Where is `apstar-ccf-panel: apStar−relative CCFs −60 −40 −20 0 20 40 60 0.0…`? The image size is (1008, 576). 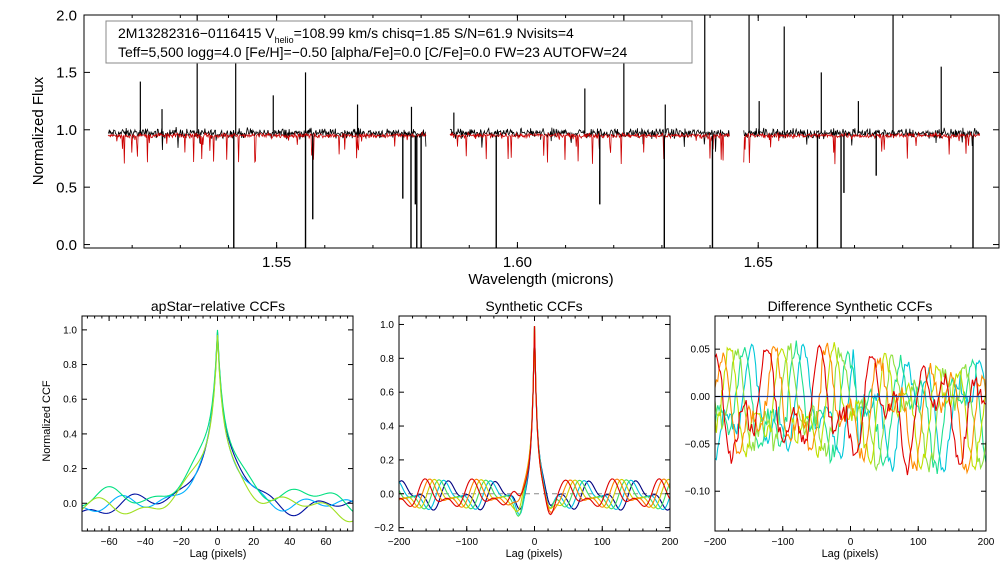 apstar-ccf-panel: apStar−relative CCFs −60 −40 −20 0 20 40 60 0.0… is located at coordinates (197, 429).